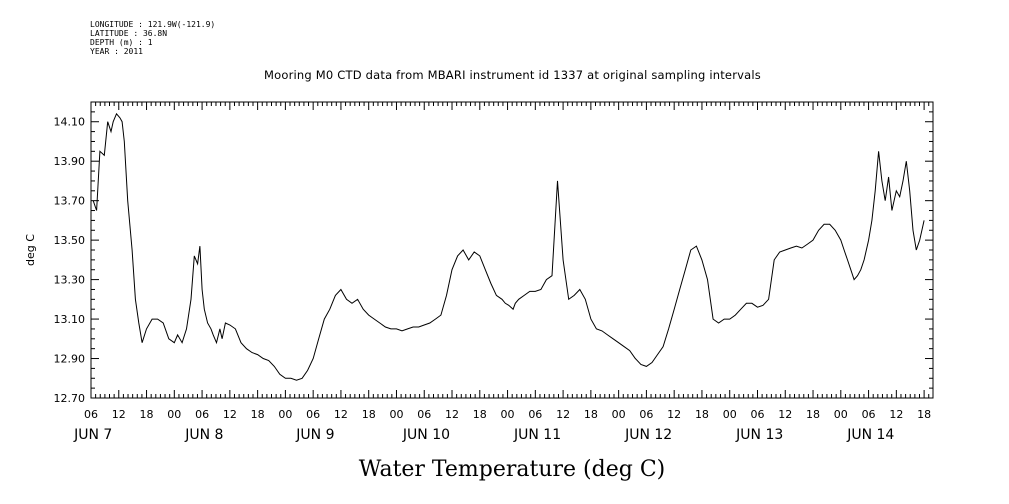 The height and width of the screenshot is (504, 1009). I want to click on year-label: YEAR : 2011, so click(116, 51).